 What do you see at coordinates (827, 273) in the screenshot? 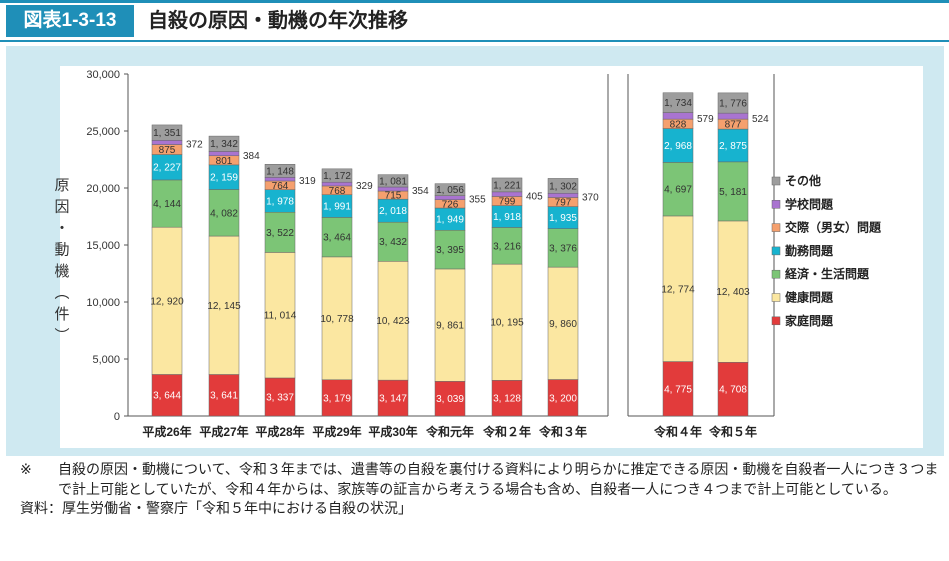
I see `legend-label: 経済・生活問題` at bounding box center [827, 273].